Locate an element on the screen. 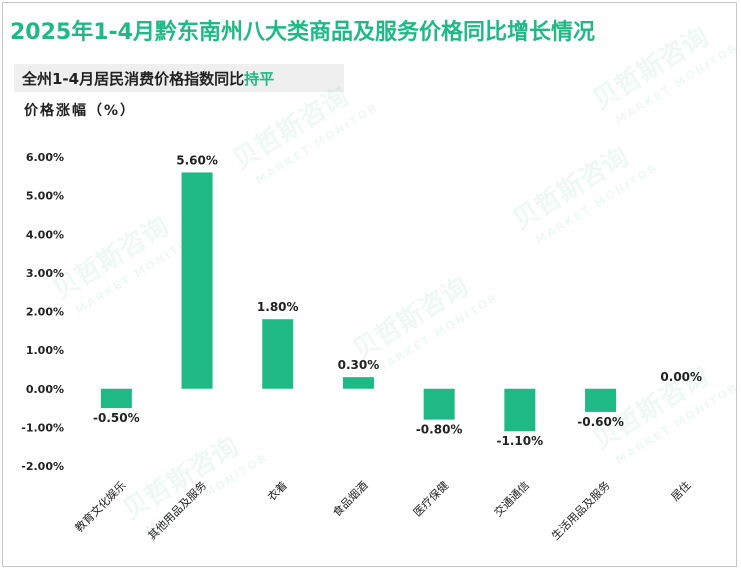 The width and height of the screenshot is (741, 571). data-label: -1.10% is located at coordinates (520, 441).